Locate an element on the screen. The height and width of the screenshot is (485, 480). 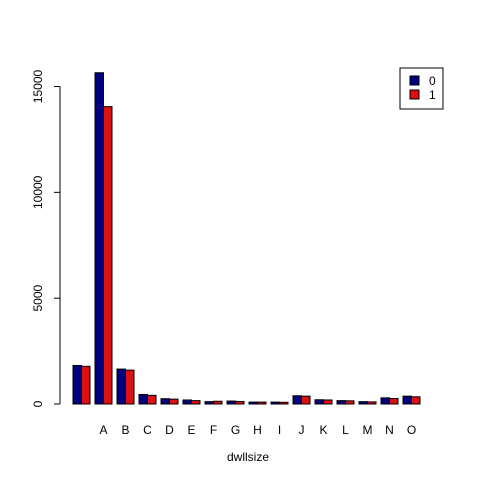
x-tick-label-L: L is located at coordinates (345, 430).